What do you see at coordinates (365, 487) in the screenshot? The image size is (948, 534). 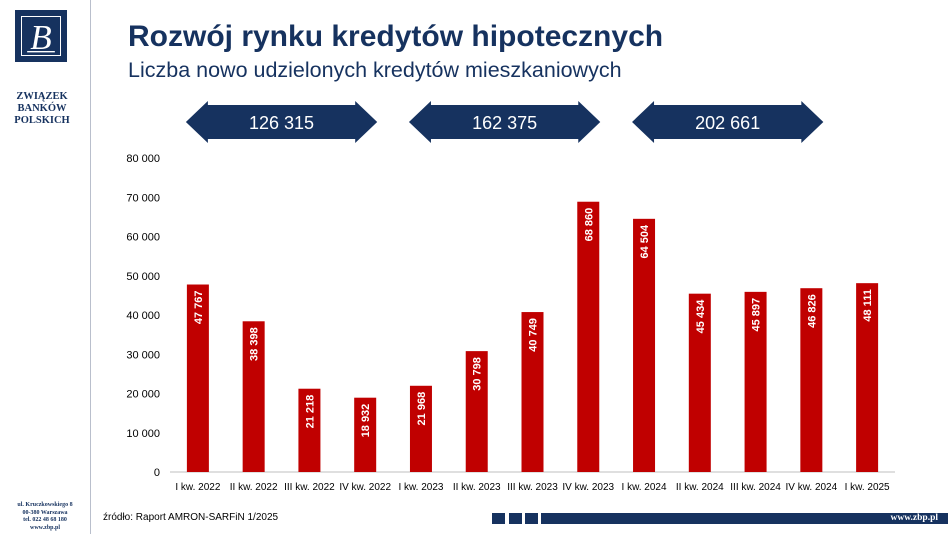 I see `x-tick-label: IV kw. 2022` at bounding box center [365, 487].